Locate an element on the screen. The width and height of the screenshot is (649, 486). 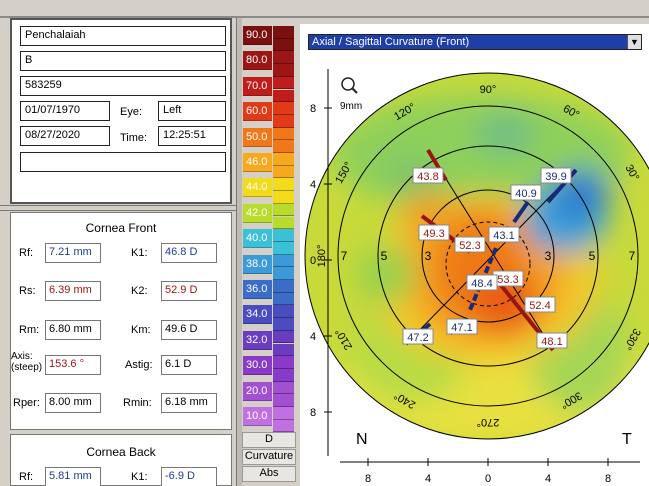
rper-label: Rper: is located at coordinates (26, 403).